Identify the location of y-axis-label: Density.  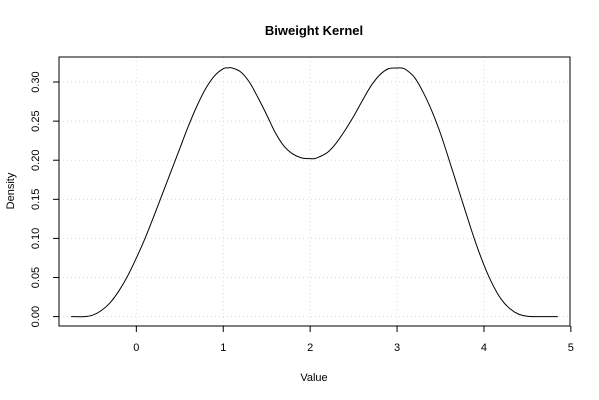
(11, 190).